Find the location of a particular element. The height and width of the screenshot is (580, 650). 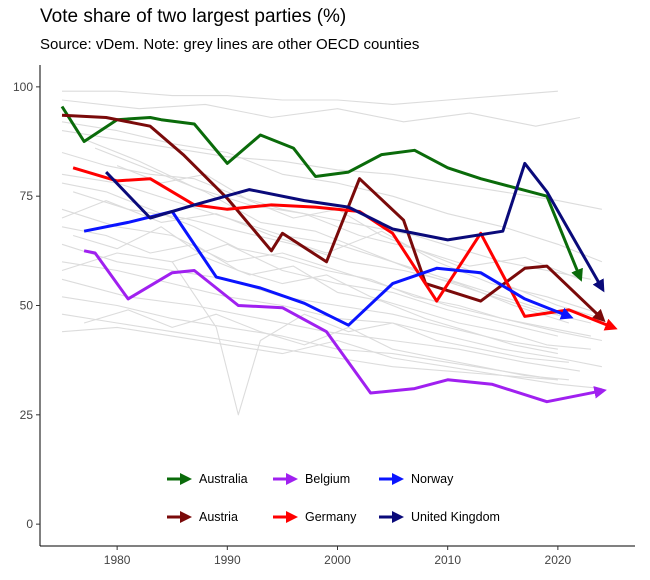

y-tick-label-75: 75 is located at coordinates (27, 196).